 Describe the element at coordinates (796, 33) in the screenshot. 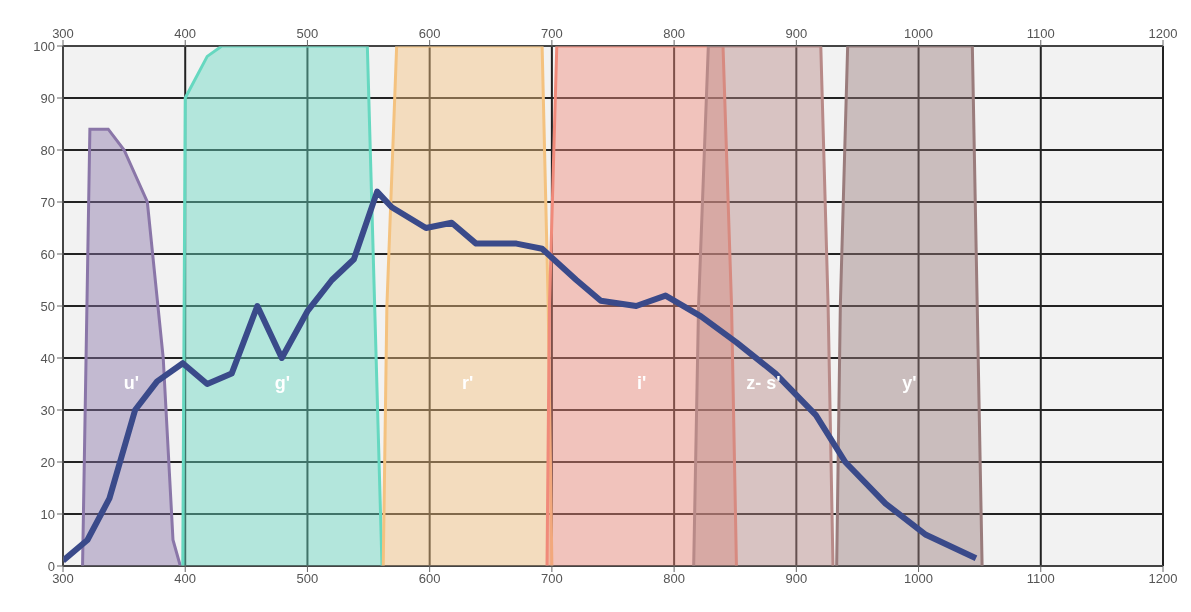

I see `x-tick-label: 900` at that location.